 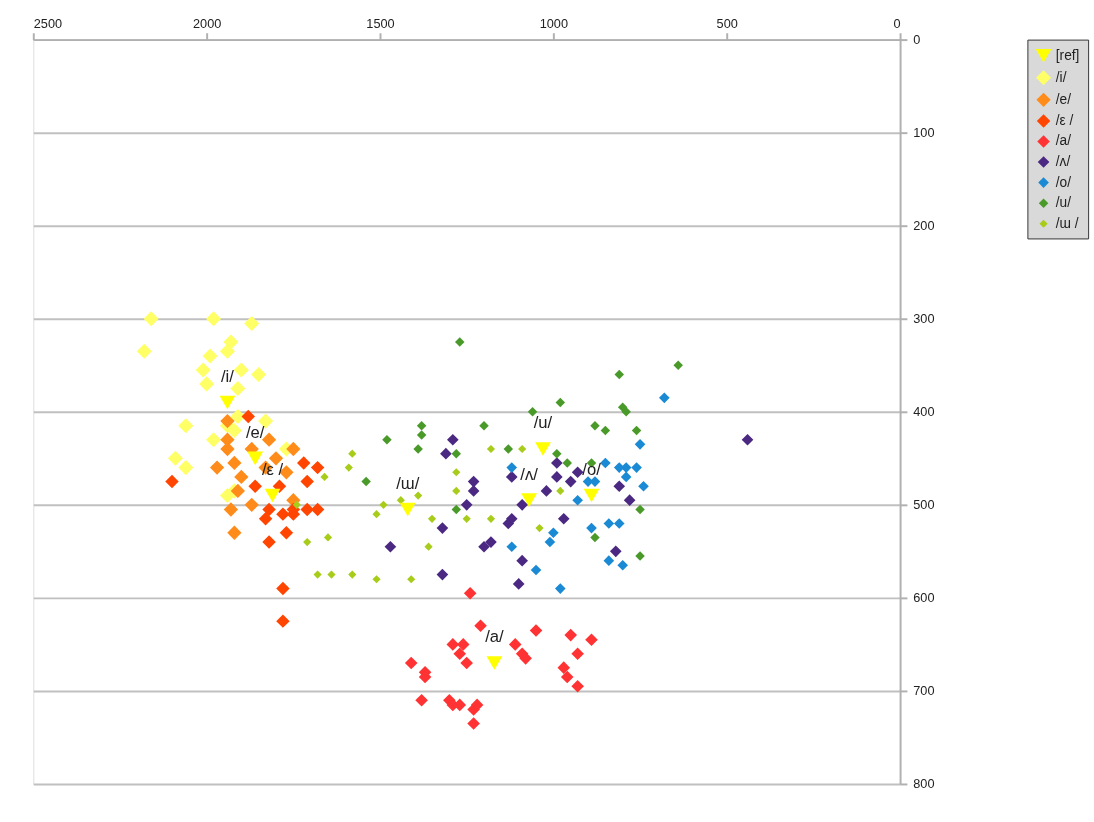 What do you see at coordinates (1063, 141) in the screenshot?
I see `legend-label: /a/` at bounding box center [1063, 141].